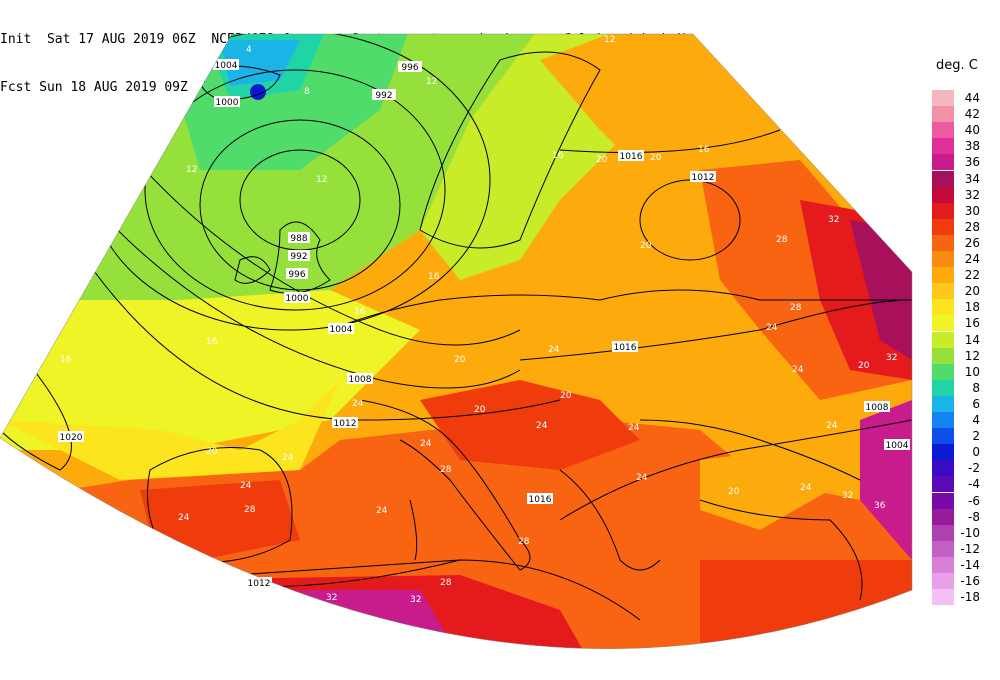  I want to click on legend-label: -12, so click(970, 548).